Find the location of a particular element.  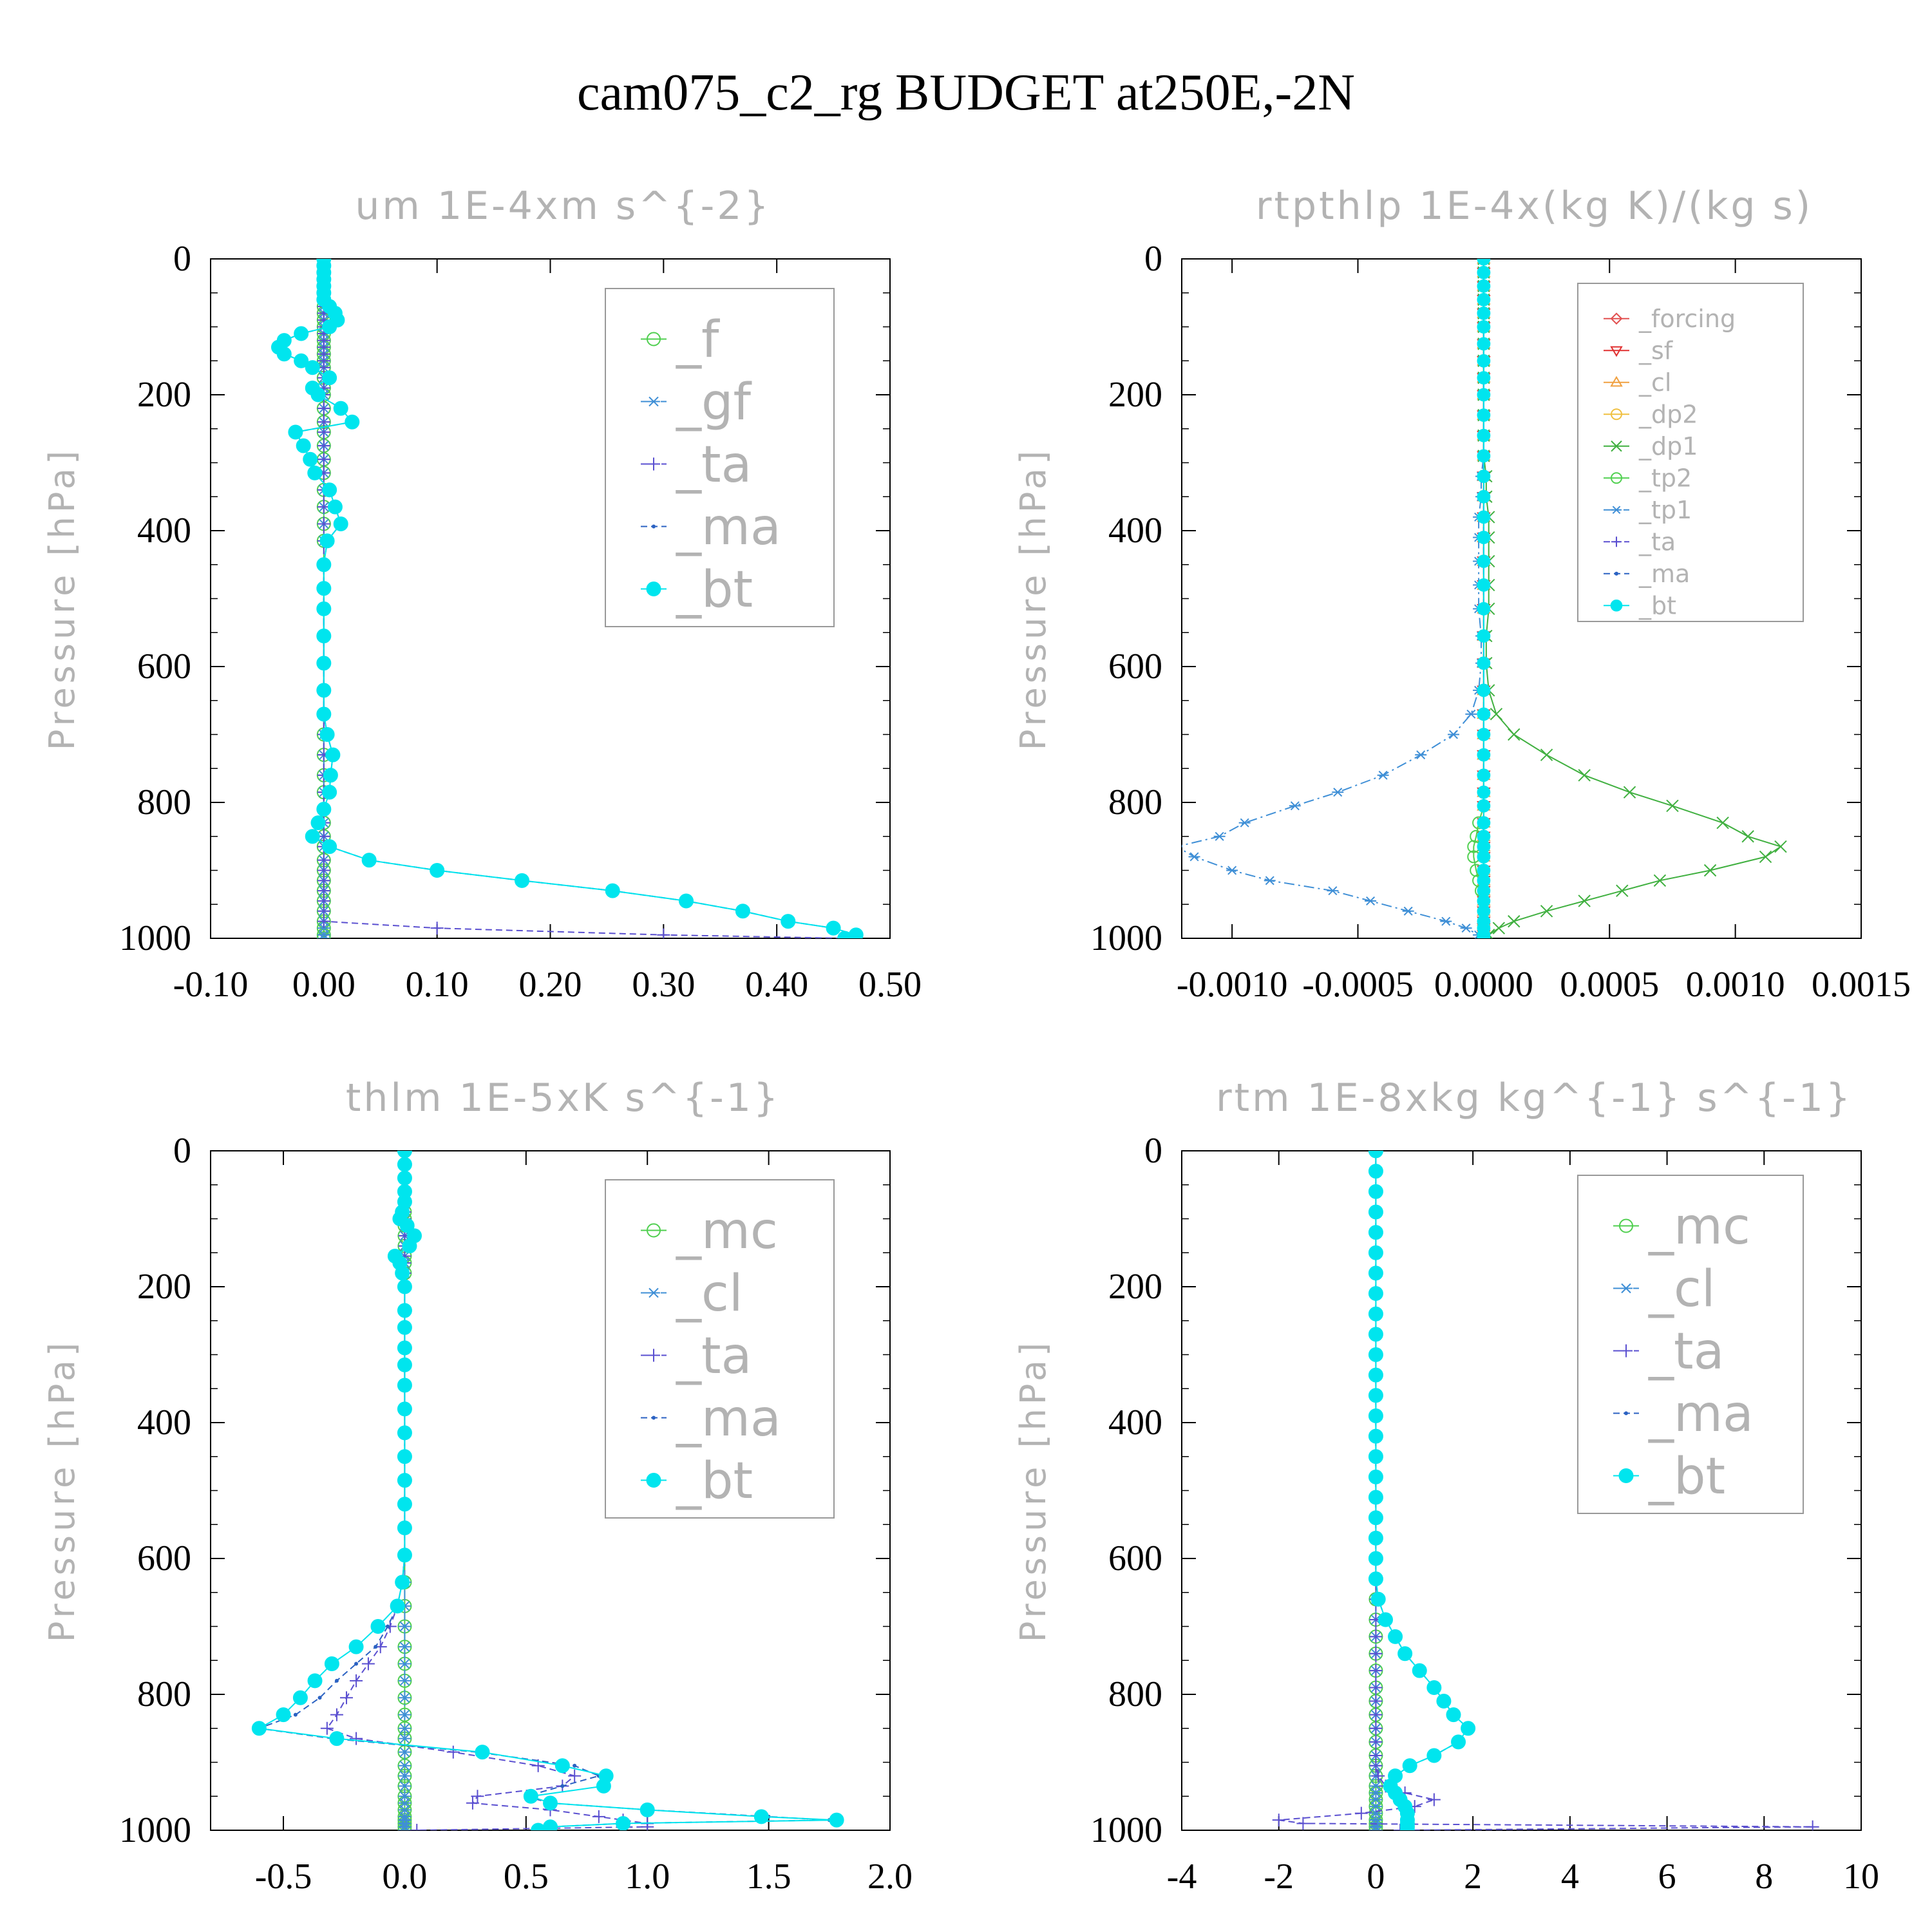

y-tick-label: 400 is located at coordinates (164, 1423).